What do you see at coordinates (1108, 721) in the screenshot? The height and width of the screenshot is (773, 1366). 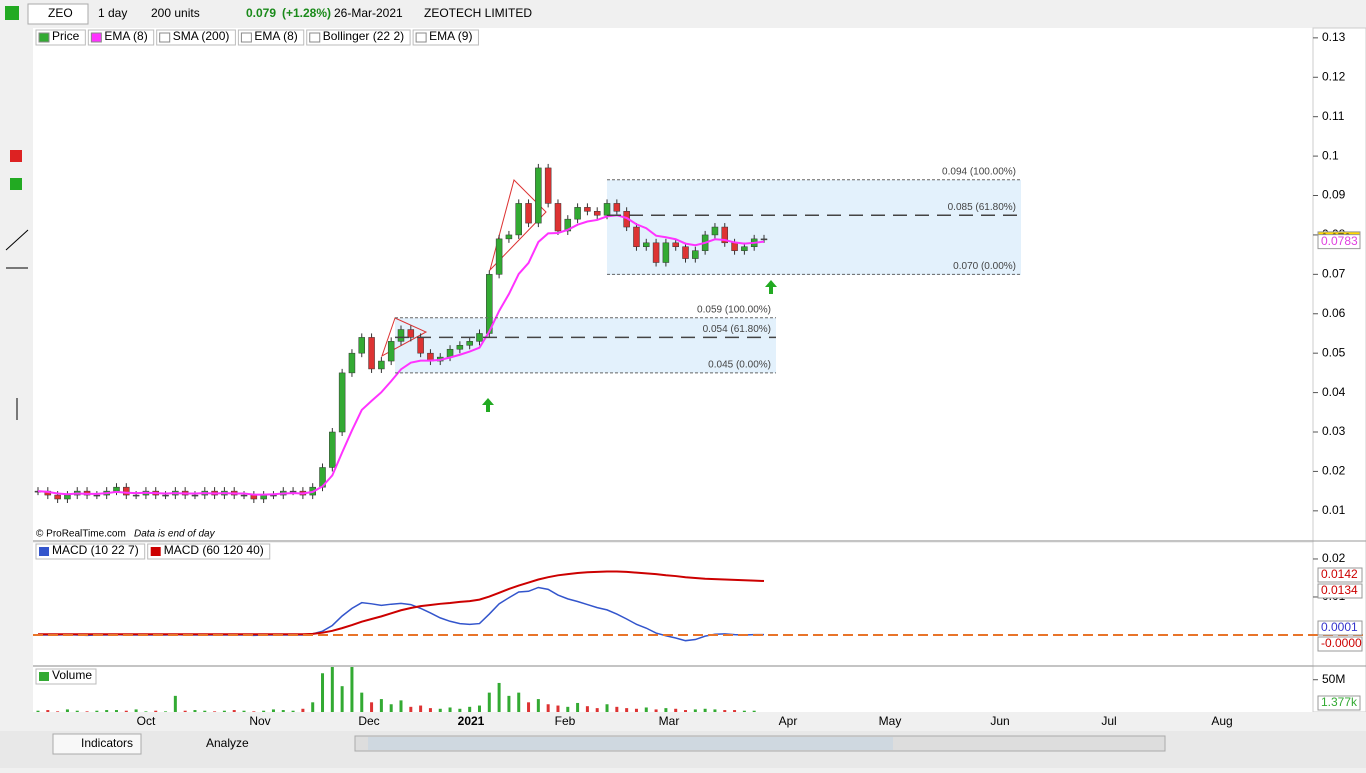 I see `x-tick-label: Jul` at bounding box center [1108, 721].